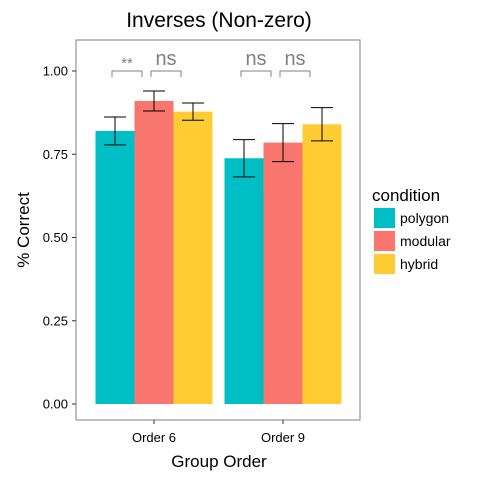 The image size is (480, 480). What do you see at coordinates (211, 62) in the screenshot?
I see `significance-annotations: ** ns ns ns` at bounding box center [211, 62].